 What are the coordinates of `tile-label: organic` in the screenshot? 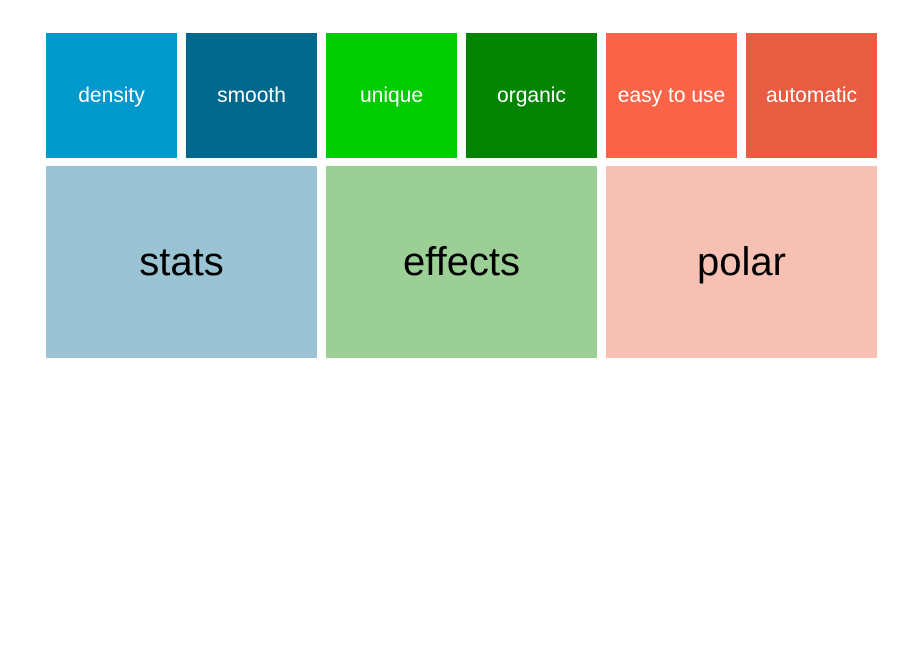 It's located at (531, 95).